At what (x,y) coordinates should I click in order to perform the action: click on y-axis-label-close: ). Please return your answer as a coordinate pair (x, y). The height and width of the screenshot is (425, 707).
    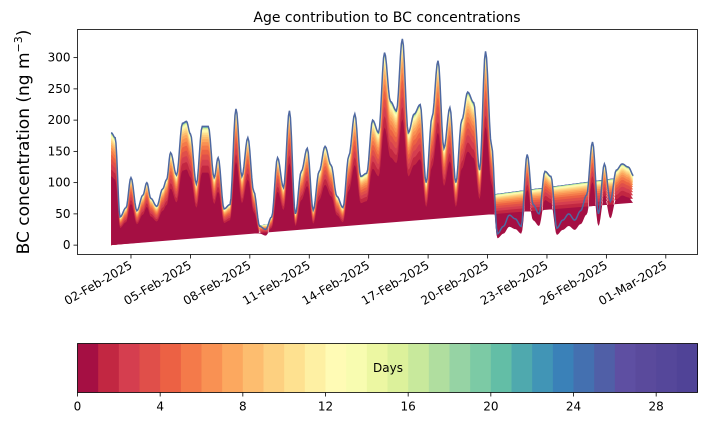
    Looking at the image, I should click on (24, 33).